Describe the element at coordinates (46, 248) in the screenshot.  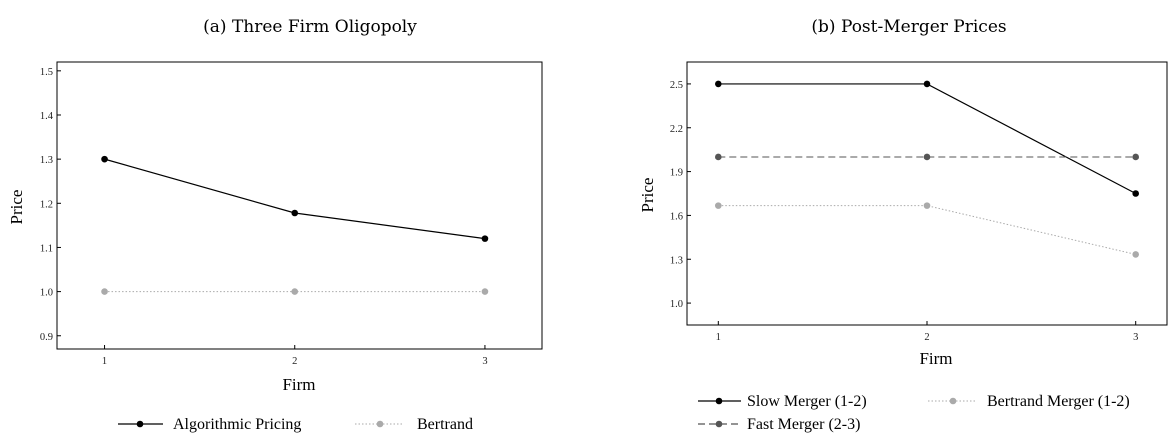
I see `panel-a-ytick-label: 1.1` at that location.